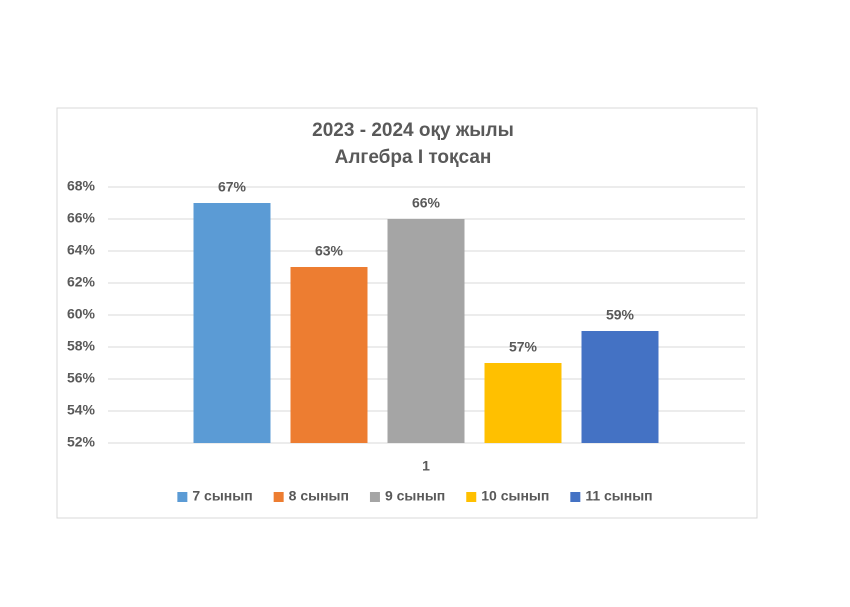 The width and height of the screenshot is (850, 607). Describe the element at coordinates (81, 186) in the screenshot. I see `y-tick-label: 68%` at that location.